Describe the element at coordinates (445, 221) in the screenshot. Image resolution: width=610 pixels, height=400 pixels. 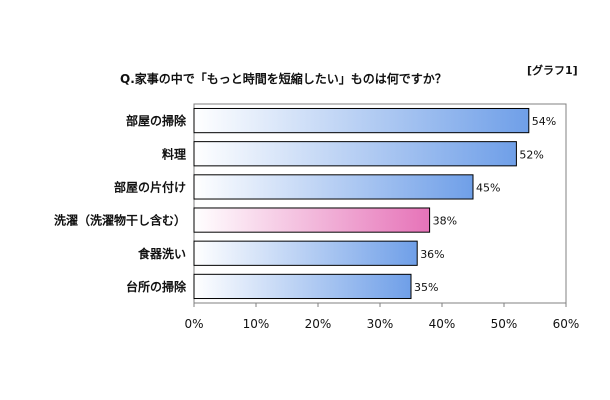
I see `value-label: 38%` at that location.